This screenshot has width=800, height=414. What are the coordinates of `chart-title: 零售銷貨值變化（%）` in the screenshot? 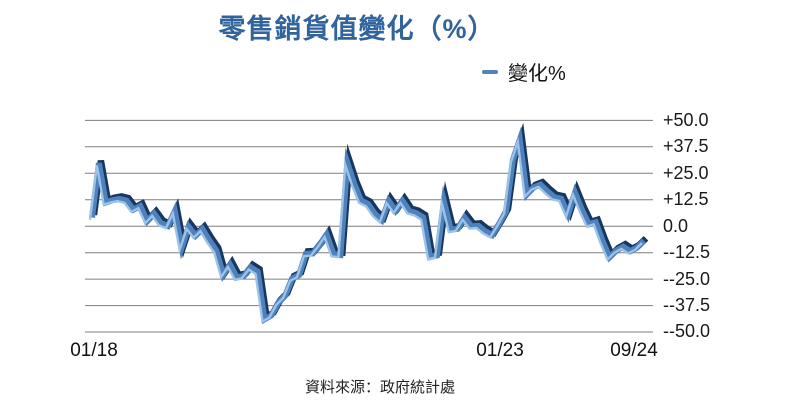 It's located at (357, 29).